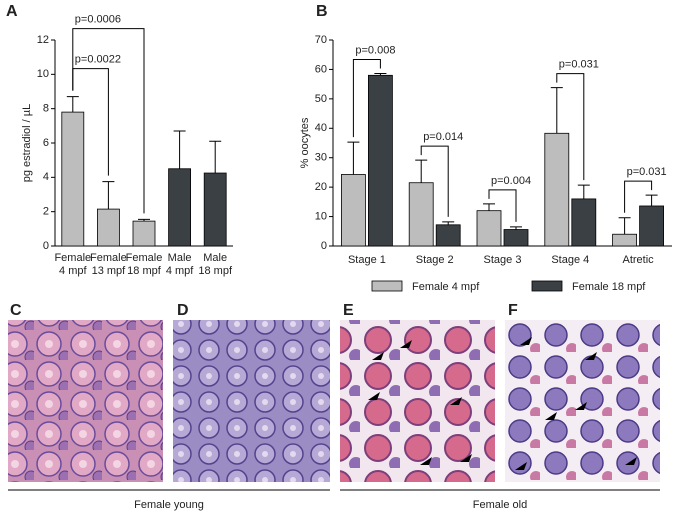 The height and width of the screenshot is (517, 681). I want to click on y-tick-label: 2, so click(46, 212).